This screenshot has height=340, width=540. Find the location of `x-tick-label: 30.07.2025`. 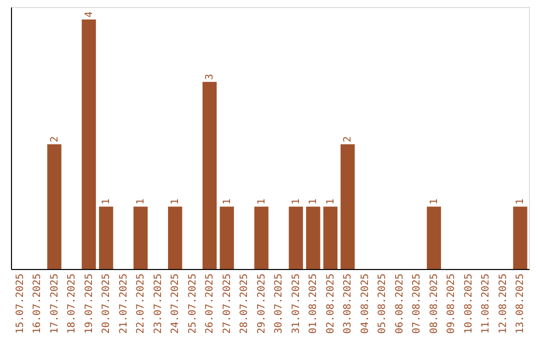

x-tick-label: 30.07.2025 is located at coordinates (279, 304).